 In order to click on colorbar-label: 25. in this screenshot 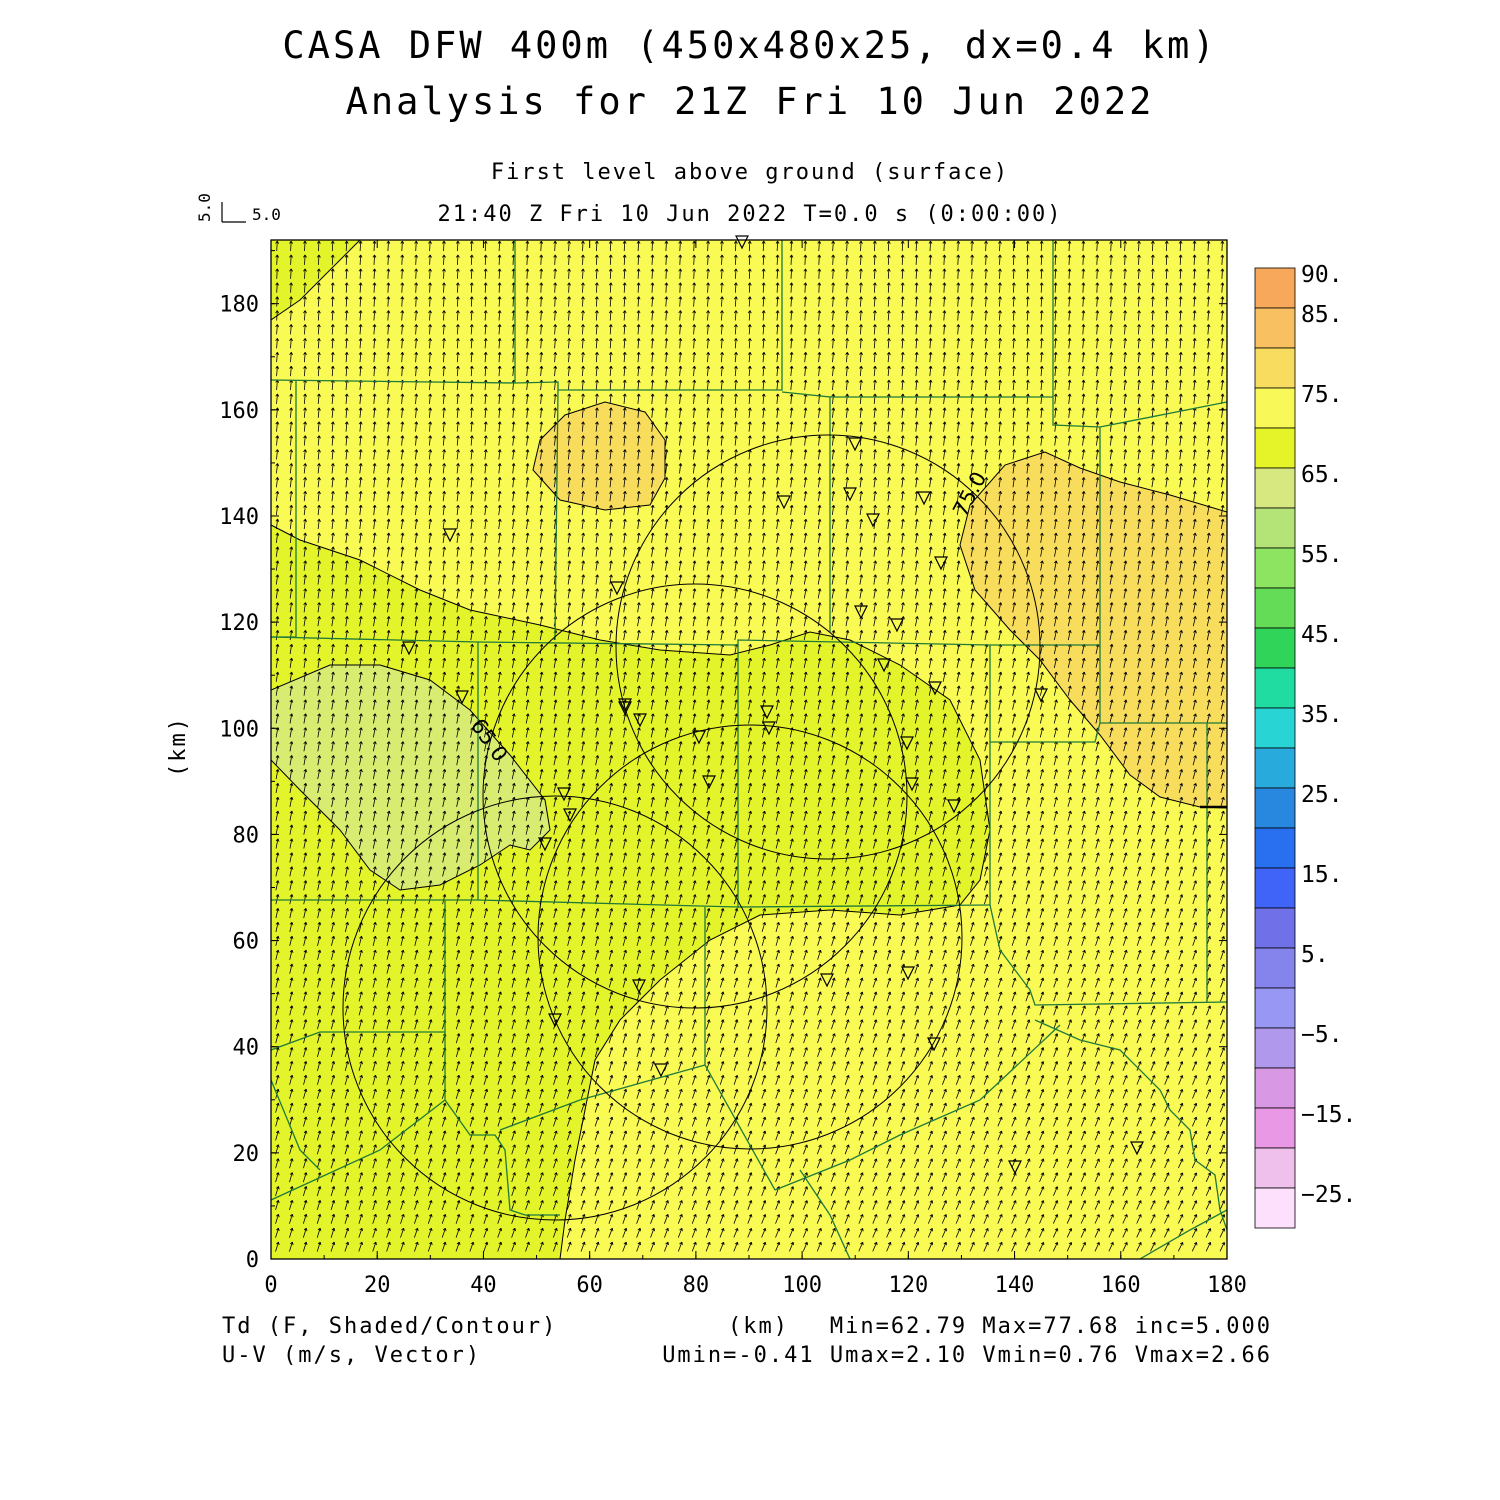, I will do `click(1322, 795)`.